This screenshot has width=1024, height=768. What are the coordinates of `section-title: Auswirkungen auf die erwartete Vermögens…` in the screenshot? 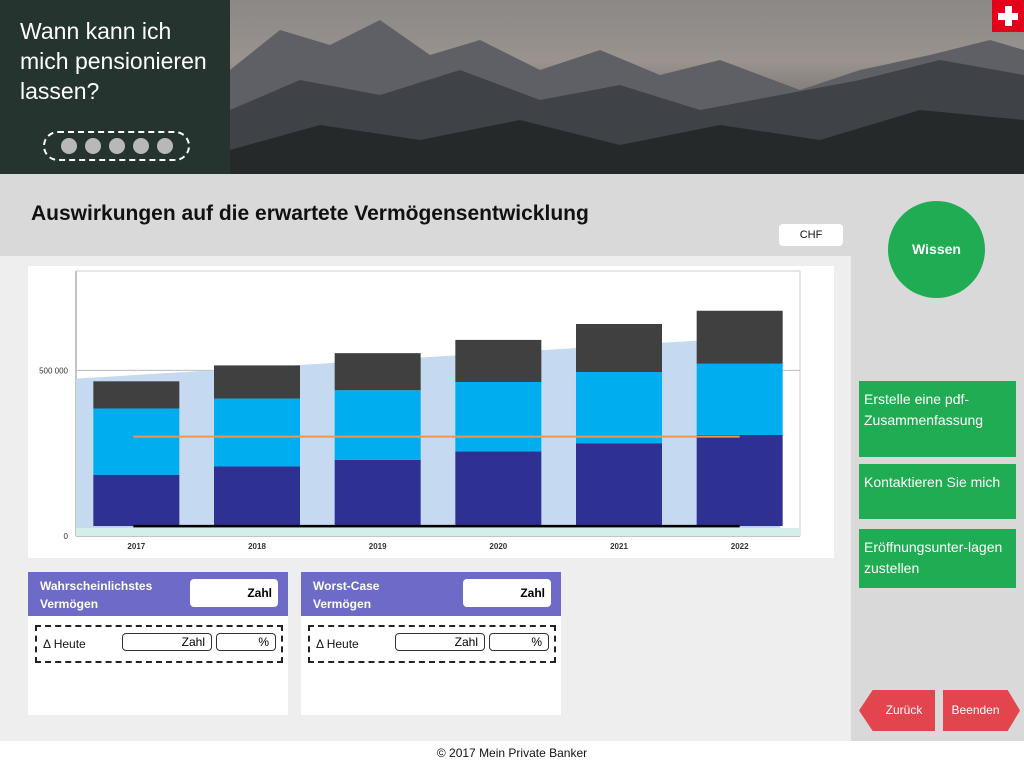 It's located at (310, 213).